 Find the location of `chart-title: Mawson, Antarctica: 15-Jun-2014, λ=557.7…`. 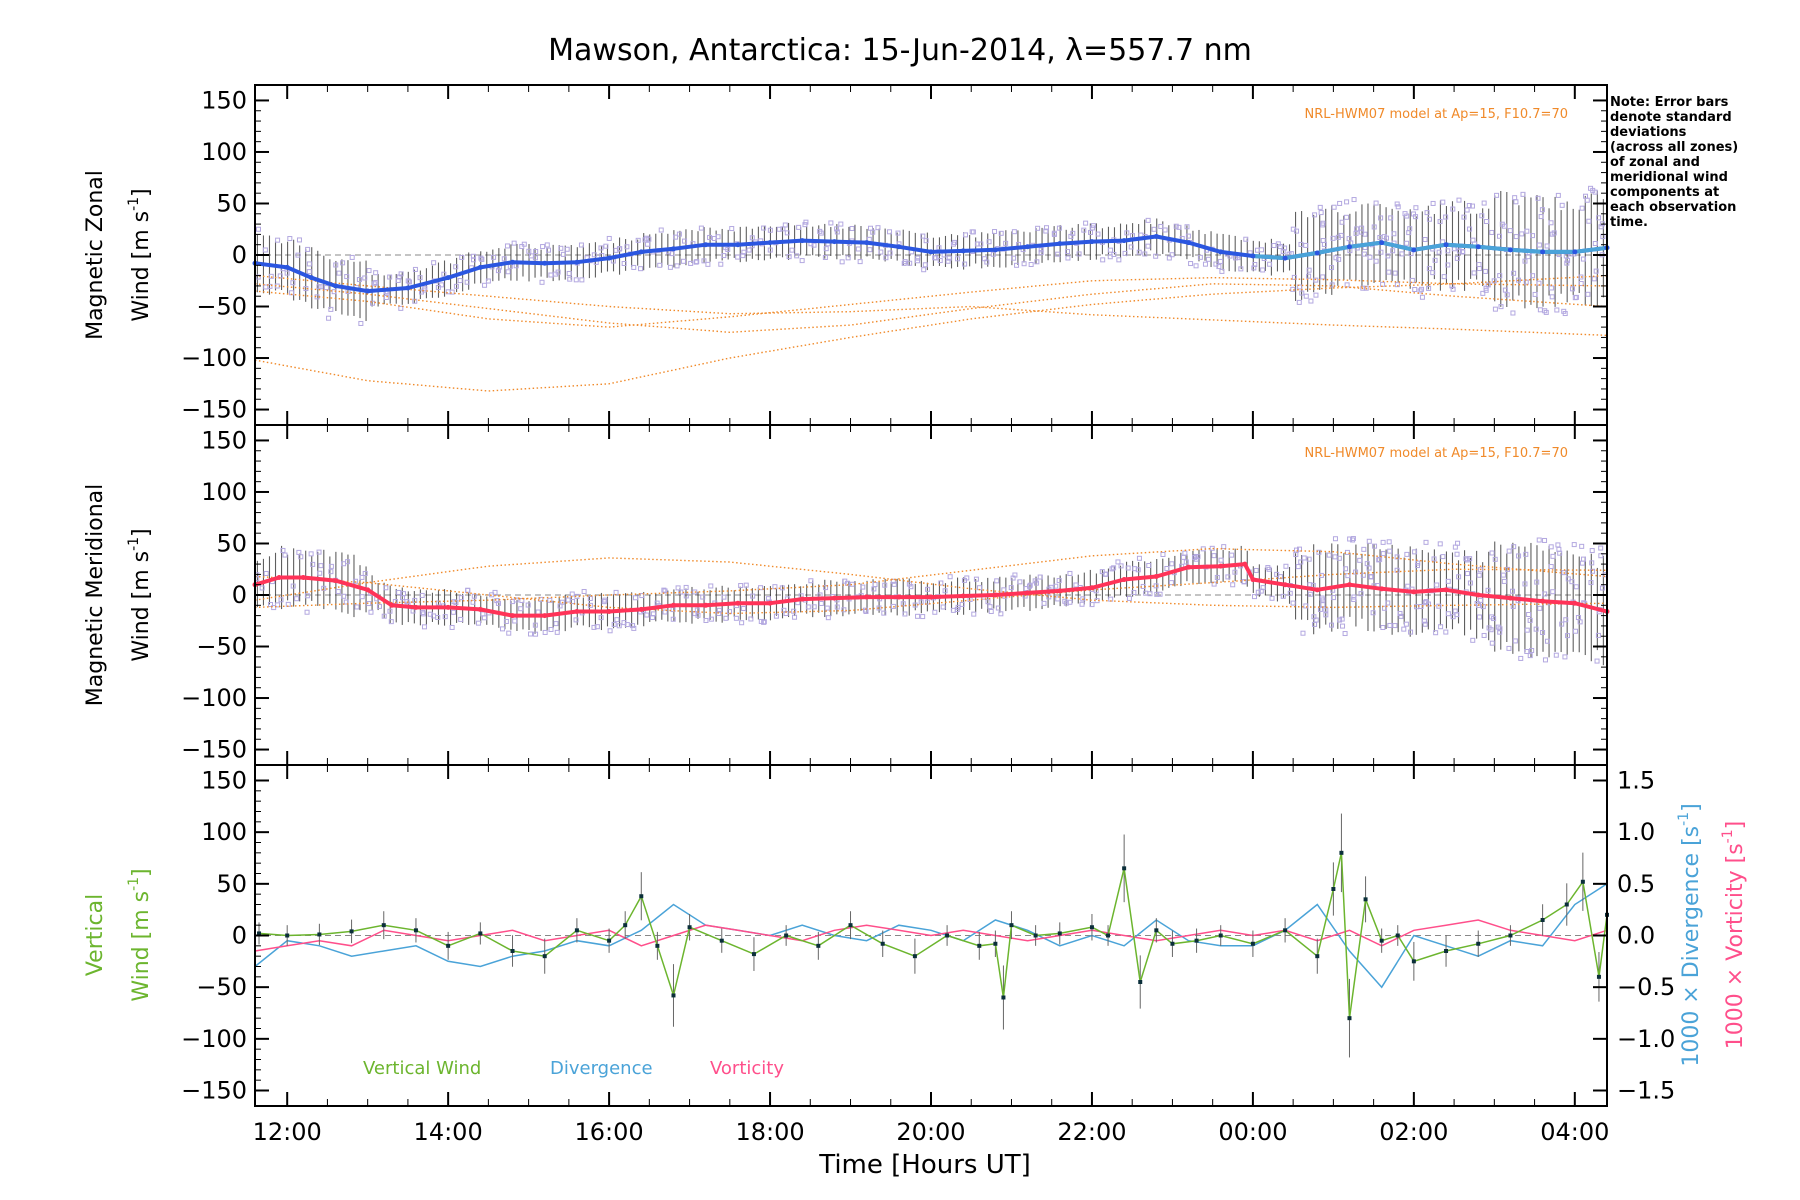

chart-title: Mawson, Antarctica: 15-Jun-2014, λ=557.7… is located at coordinates (900, 50).